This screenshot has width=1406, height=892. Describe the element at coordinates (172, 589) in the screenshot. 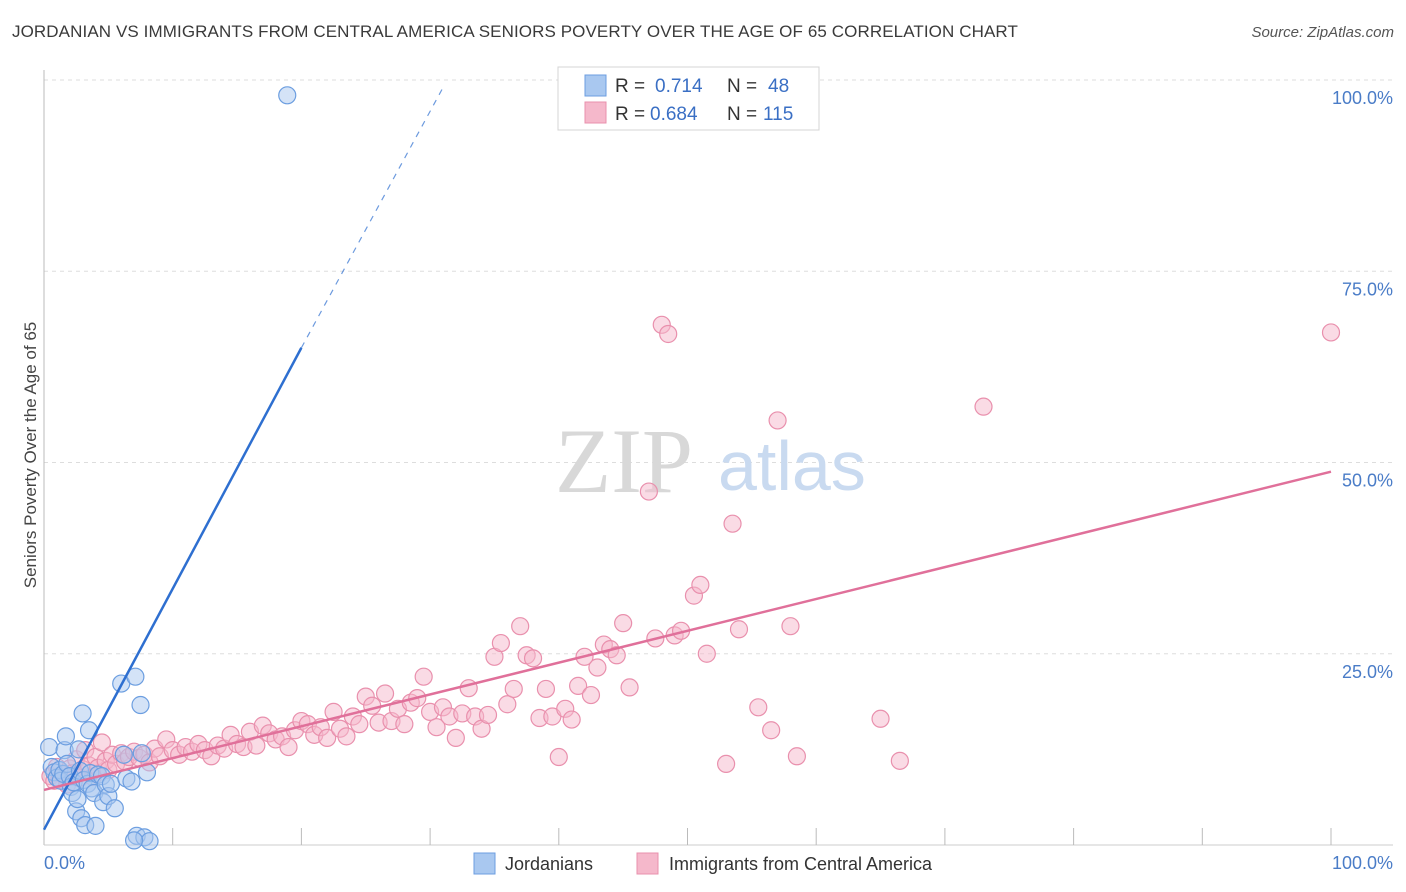

I see `blue-trend-line` at that location.